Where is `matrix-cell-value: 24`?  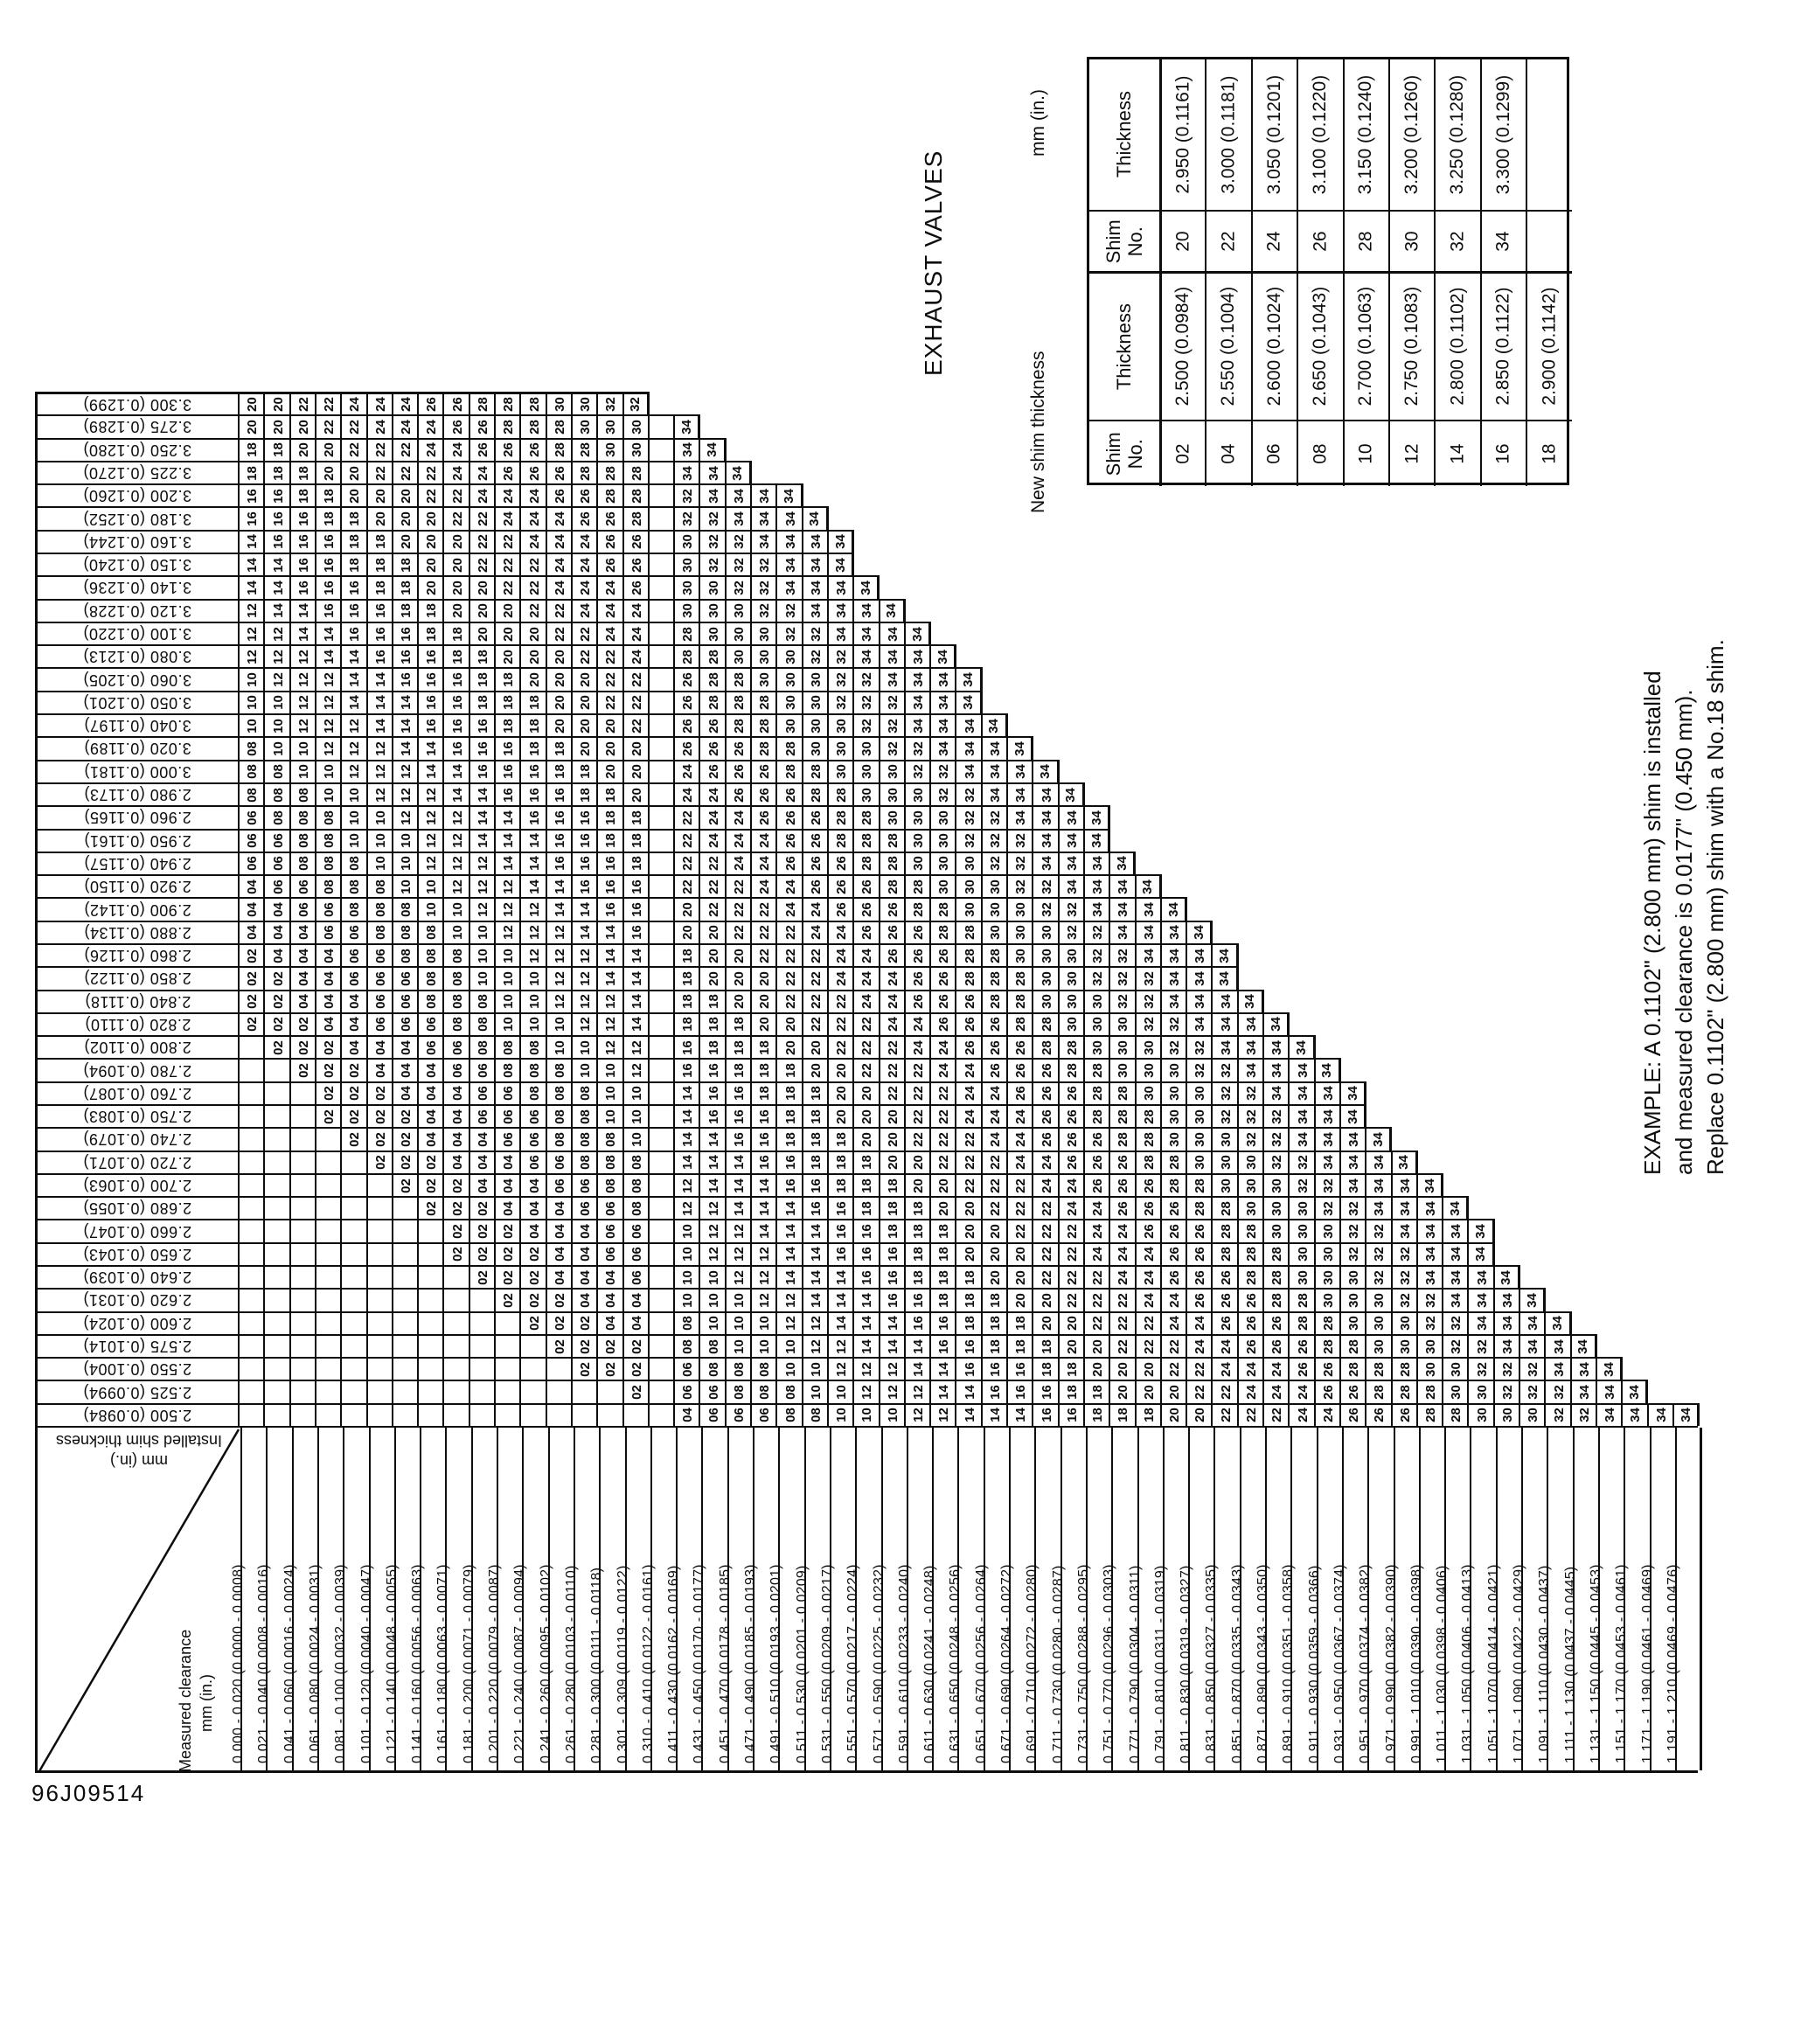 matrix-cell-value: 24 is located at coordinates (1098, 1254).